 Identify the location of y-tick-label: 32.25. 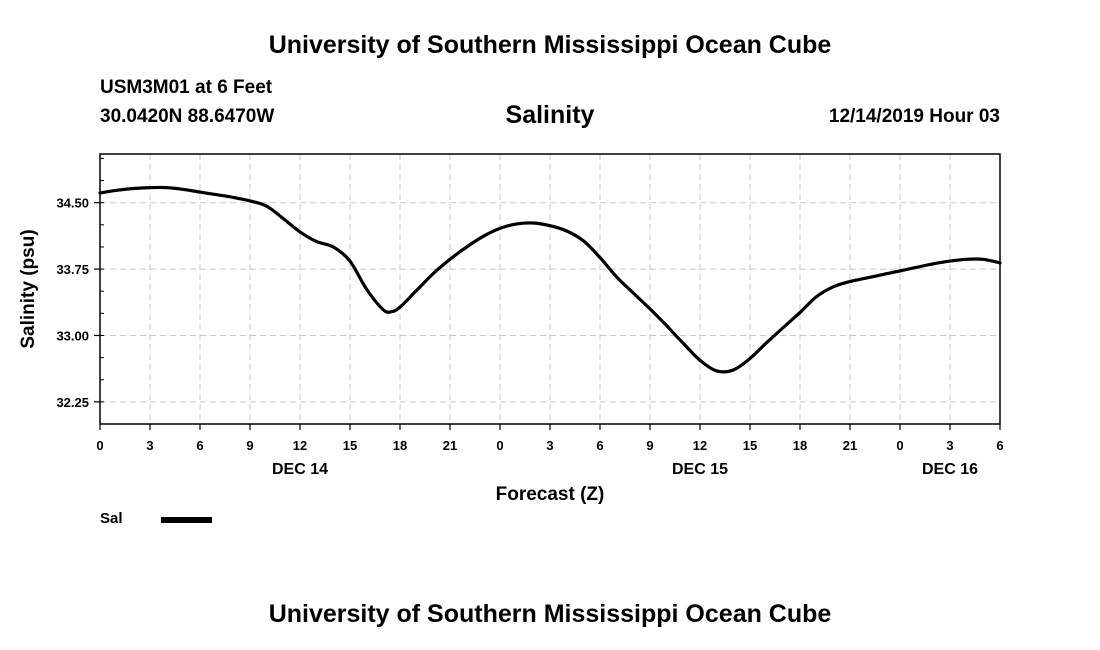
(72, 402).